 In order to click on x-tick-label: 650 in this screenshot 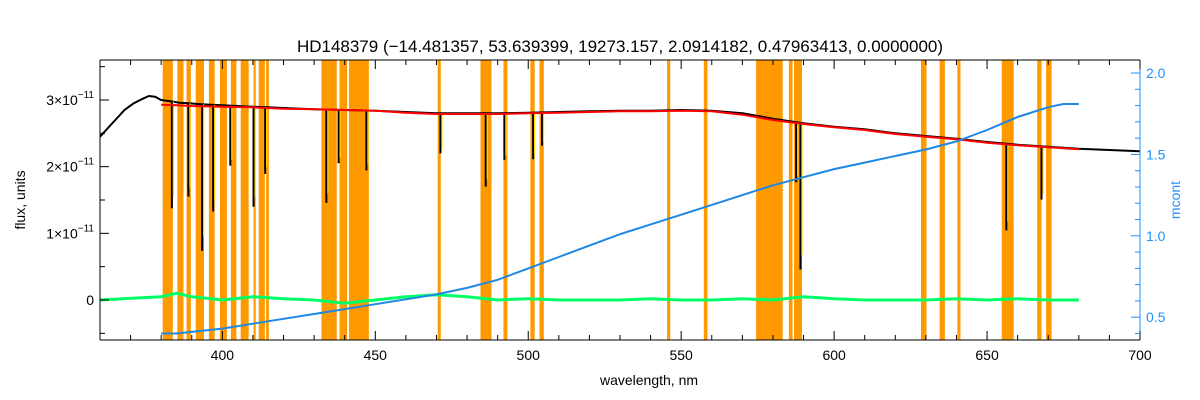, I will do `click(987, 355)`.